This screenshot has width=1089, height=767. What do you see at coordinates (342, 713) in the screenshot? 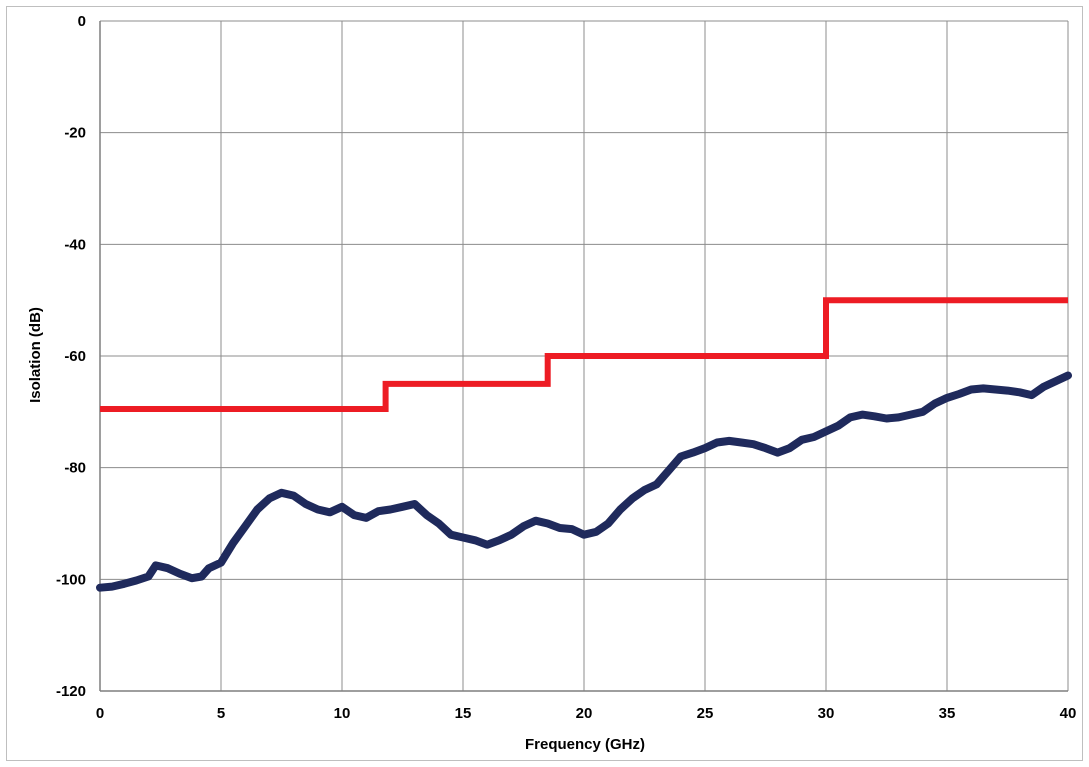
I see `x-tick-label: 10` at bounding box center [342, 713].